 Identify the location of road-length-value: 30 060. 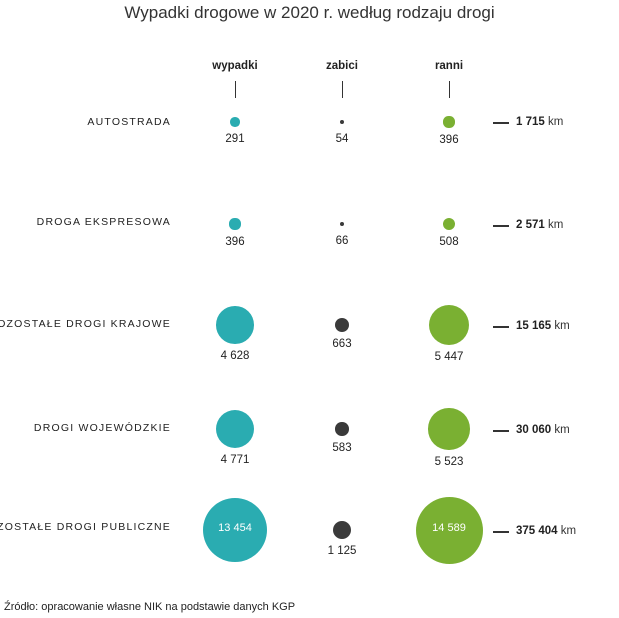
(534, 430).